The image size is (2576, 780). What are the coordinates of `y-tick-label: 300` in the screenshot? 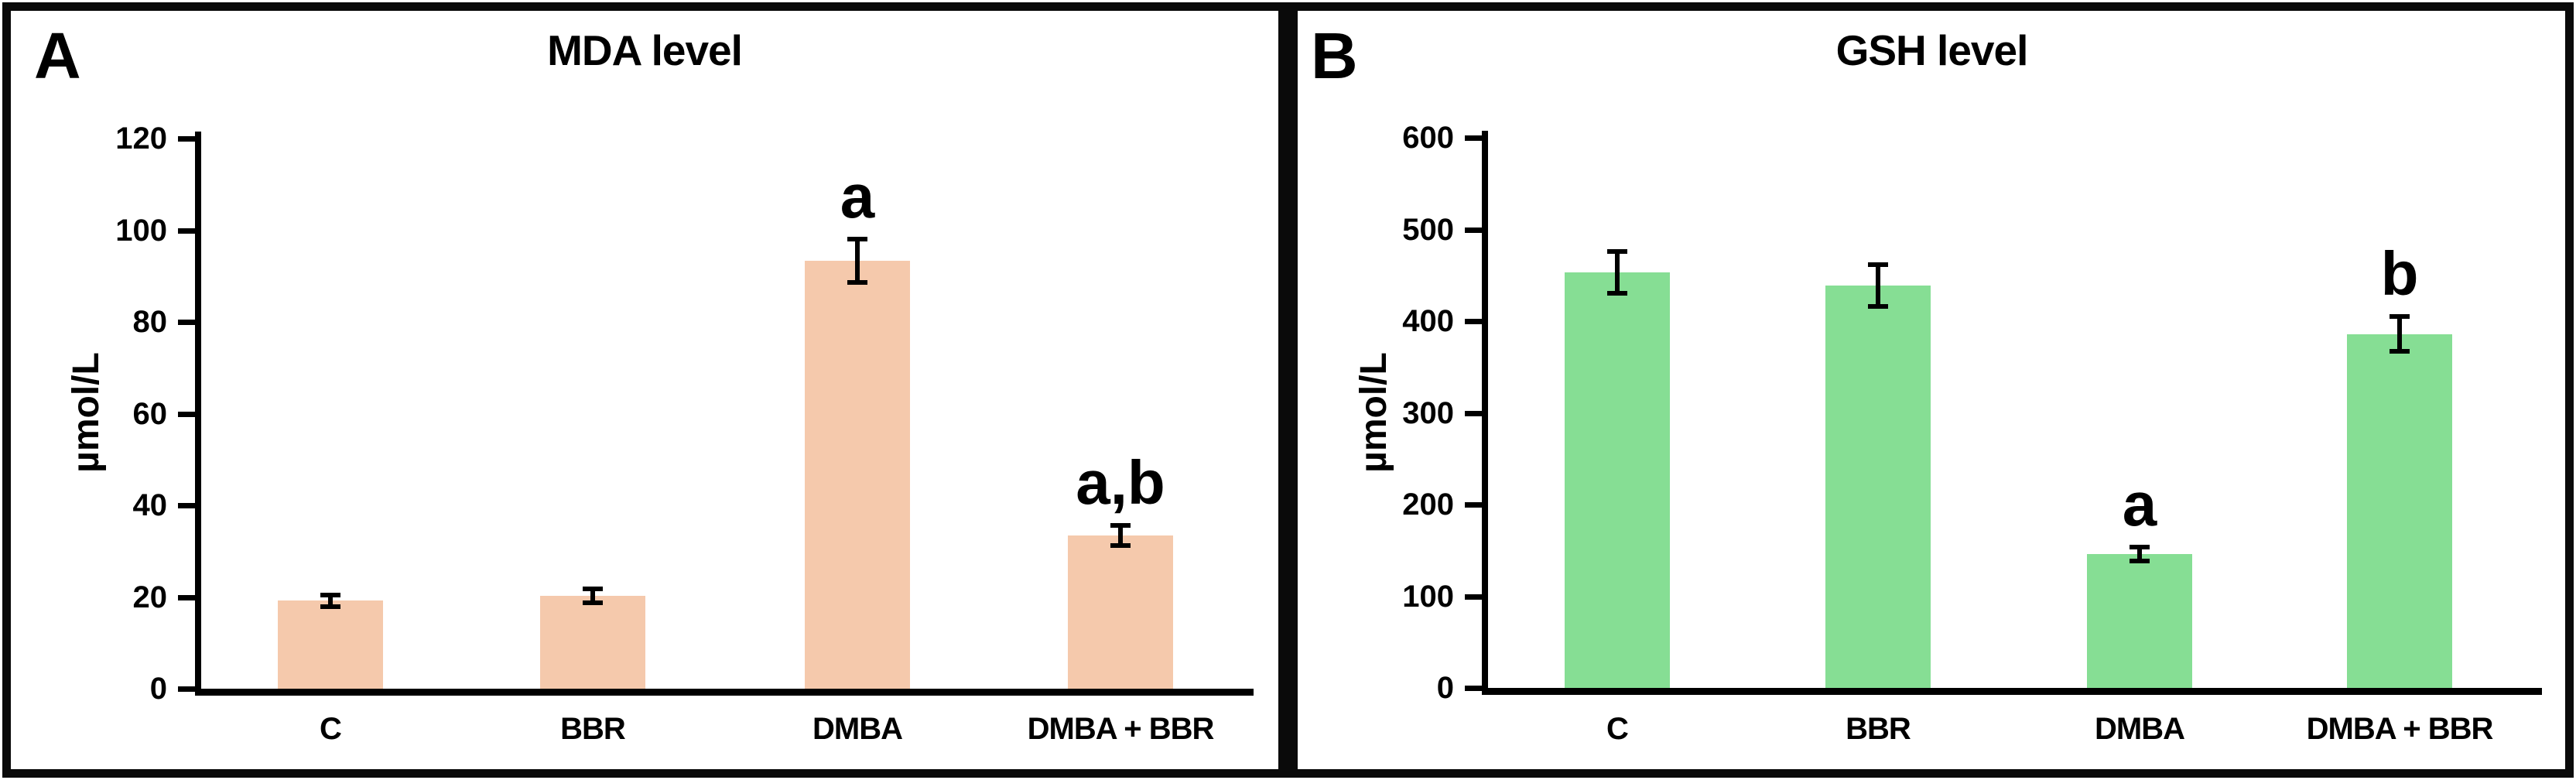 It's located at (1428, 412).